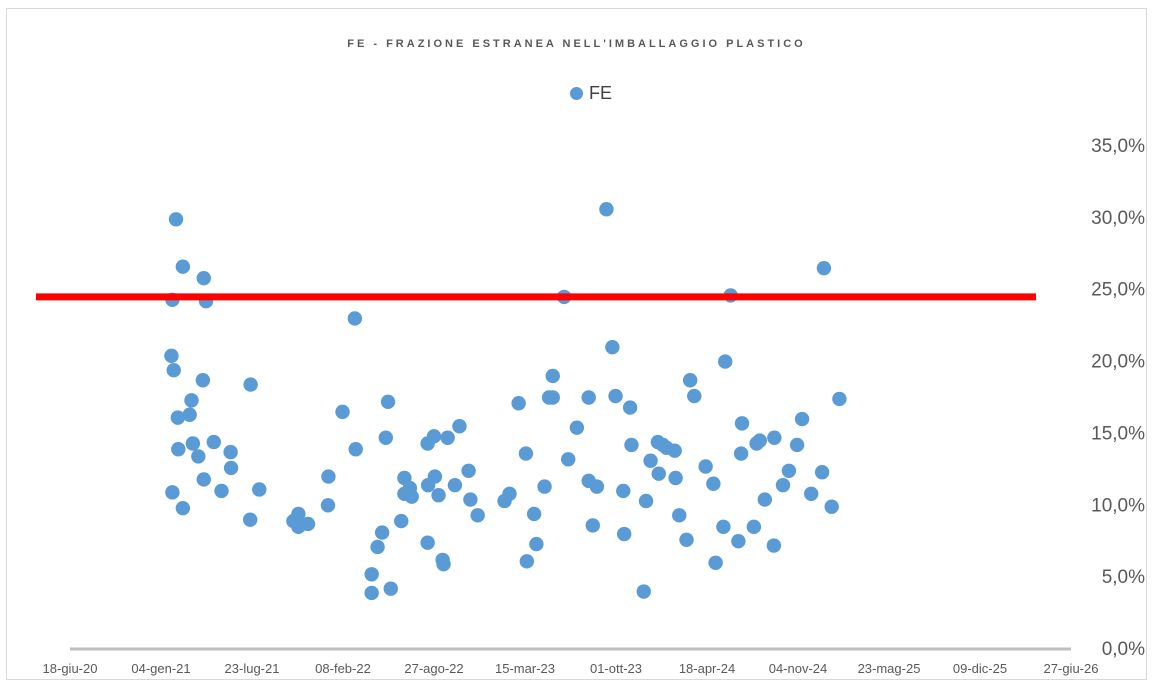 This screenshot has width=1153, height=688. I want to click on x-tick-label: 27-giu-26, so click(1071, 668).